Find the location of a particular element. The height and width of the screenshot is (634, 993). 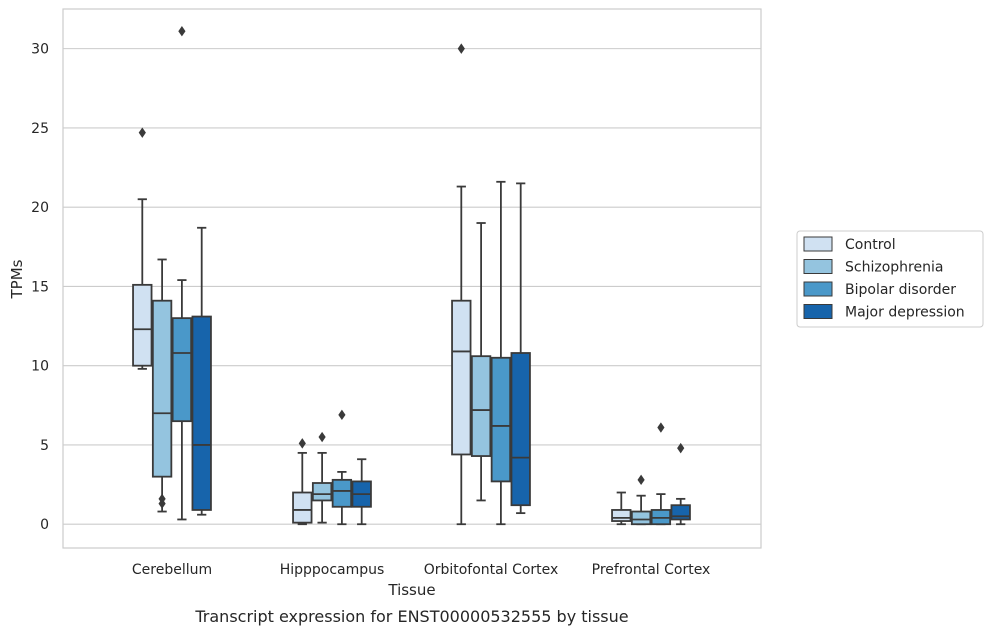

legend-label: Schizophrenia is located at coordinates (894, 268).